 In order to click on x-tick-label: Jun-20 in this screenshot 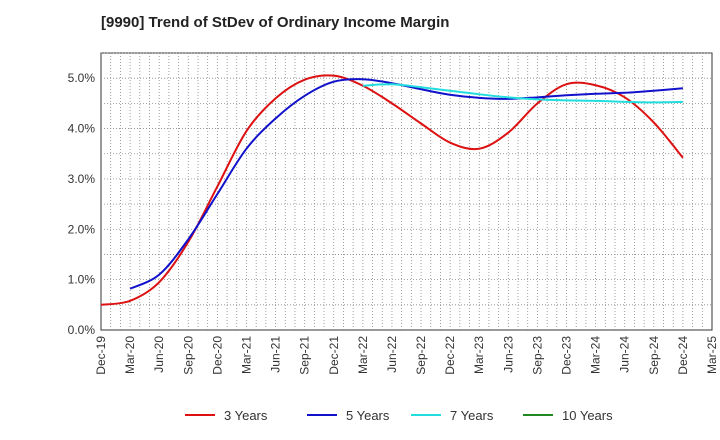, I will do `click(159, 354)`.